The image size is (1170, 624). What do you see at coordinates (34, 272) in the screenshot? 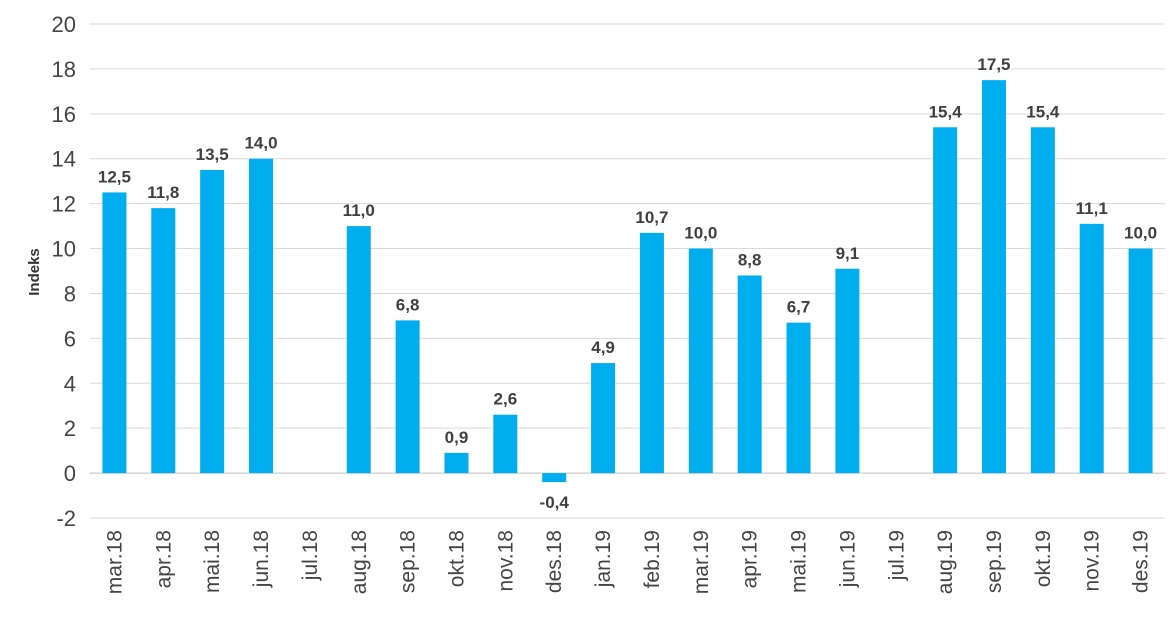
I see `y-axis-label: Indeks` at bounding box center [34, 272].